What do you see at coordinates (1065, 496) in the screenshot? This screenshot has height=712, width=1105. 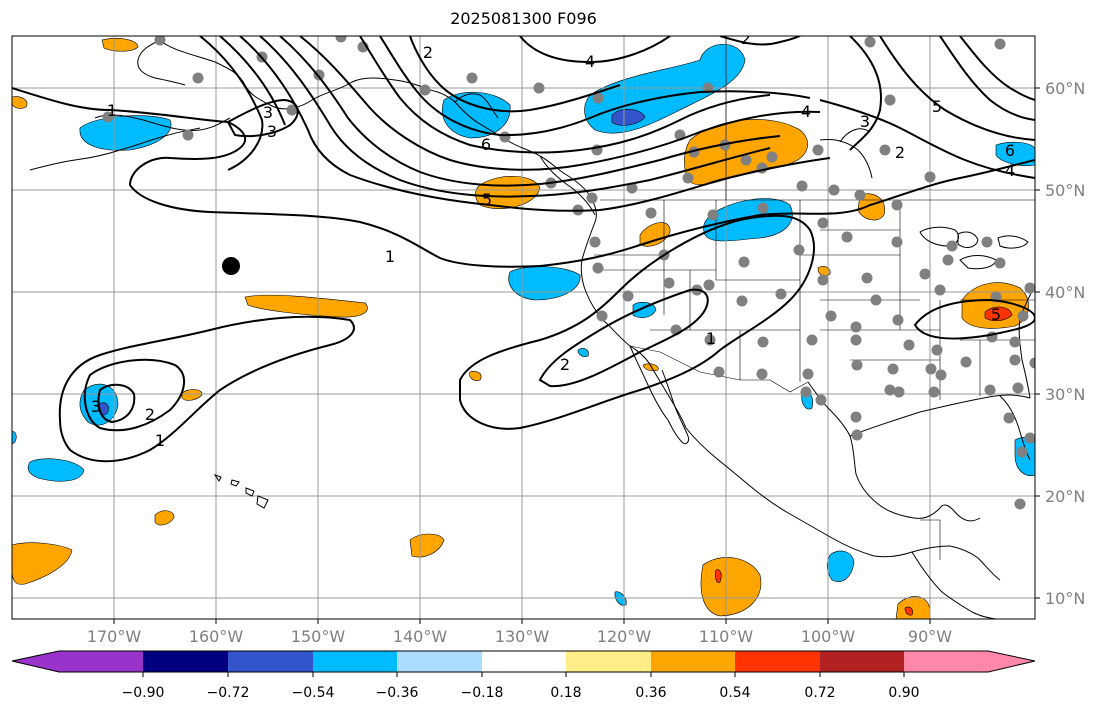 I see `latitude-label: 20°N` at bounding box center [1065, 496].